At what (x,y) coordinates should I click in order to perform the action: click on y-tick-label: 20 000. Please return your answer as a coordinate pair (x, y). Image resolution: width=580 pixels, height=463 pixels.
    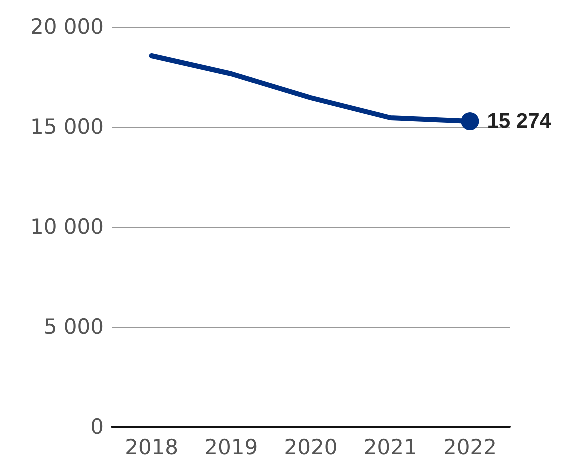
    Looking at the image, I should click on (67, 27).